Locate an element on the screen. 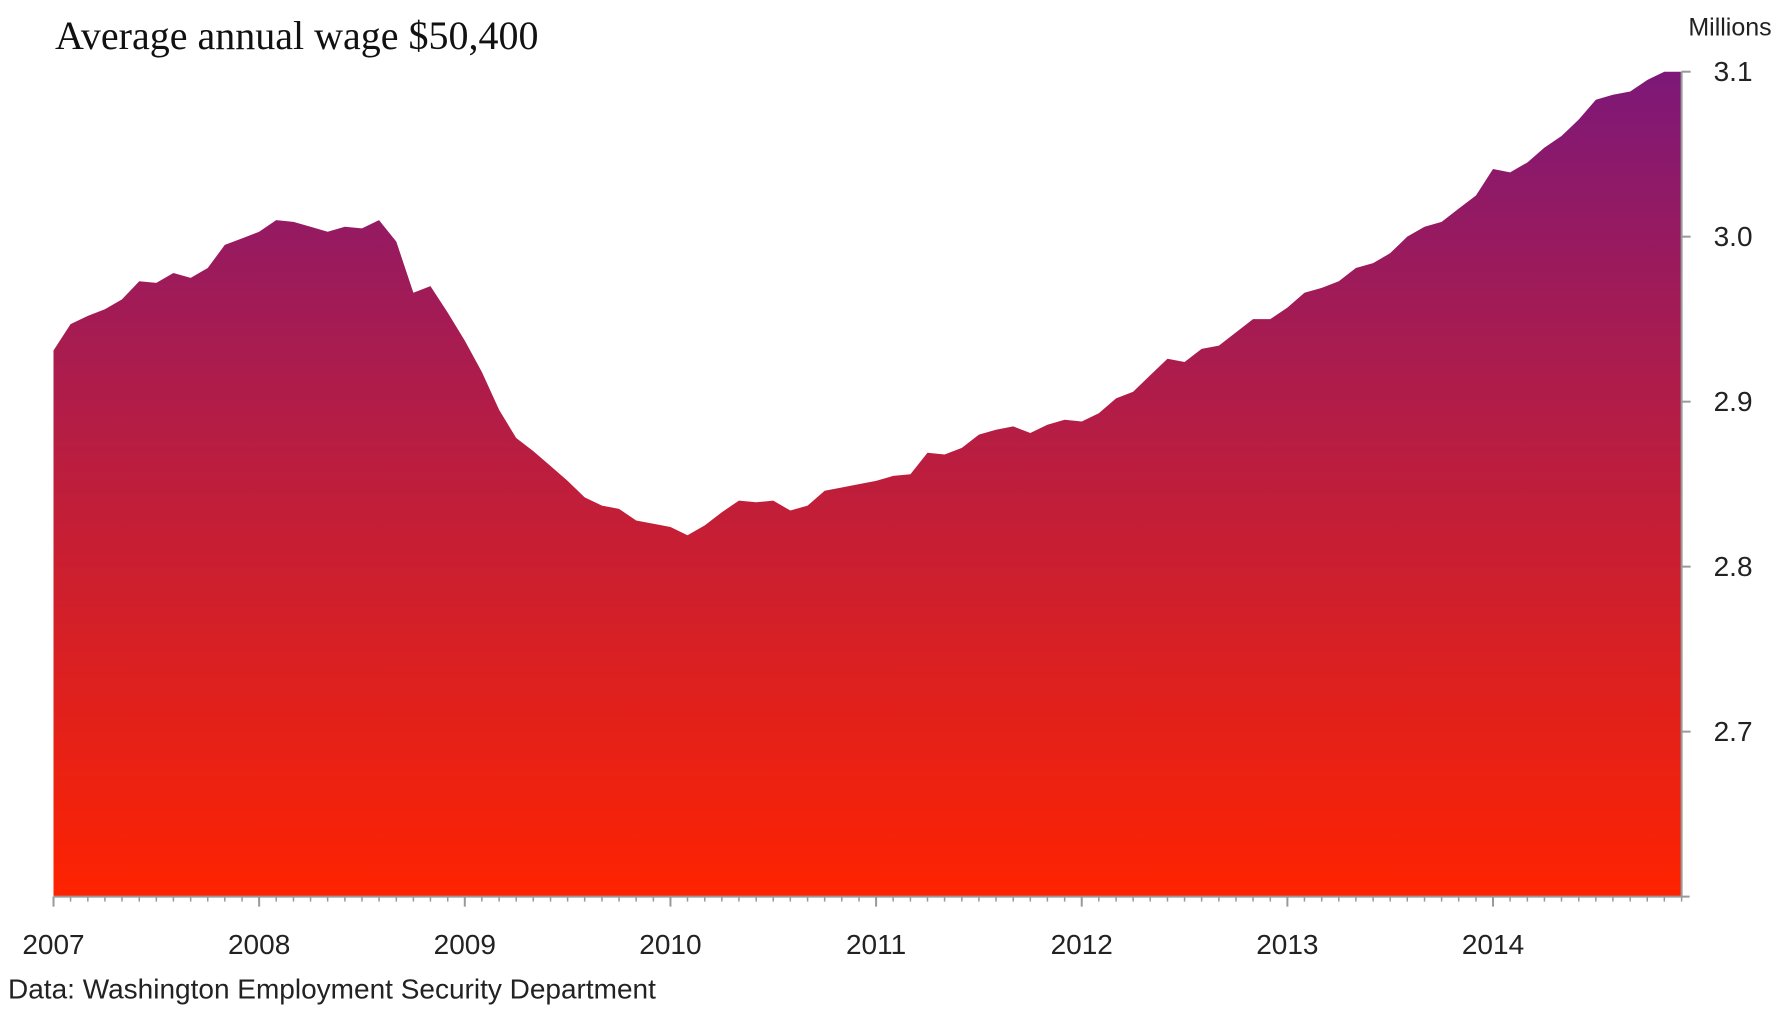 This screenshot has width=1784, height=1009. x-tick-label: 2010 is located at coordinates (670, 944).